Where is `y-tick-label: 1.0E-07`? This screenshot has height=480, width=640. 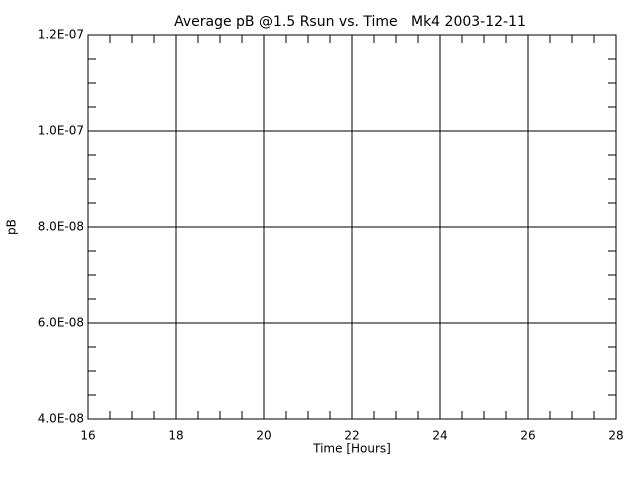
y-tick-label: 1.0E-07 is located at coordinates (61, 131).